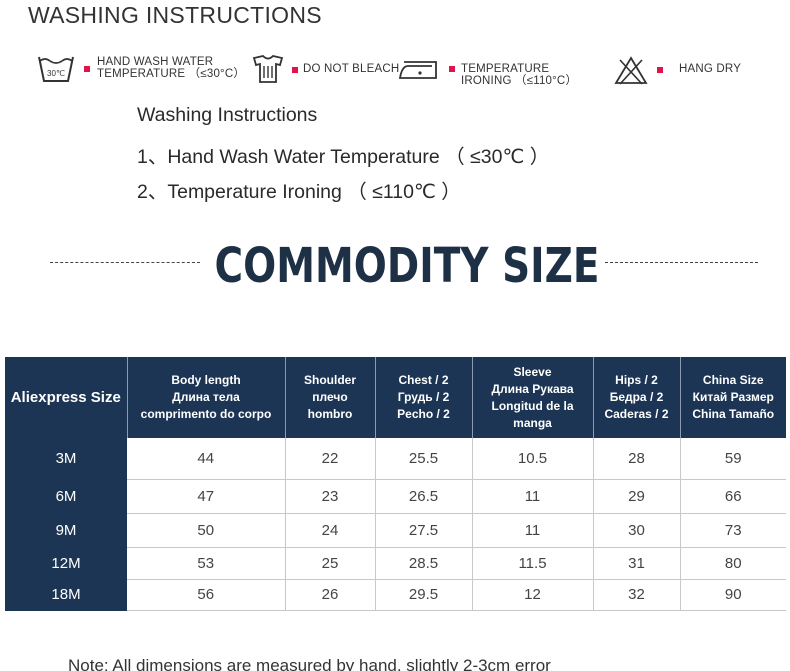 The width and height of the screenshot is (790, 671). What do you see at coordinates (299, 192) in the screenshot?
I see `instruction-item: 2、Temperature Ironing （ ≤110℃ ）` at bounding box center [299, 192].